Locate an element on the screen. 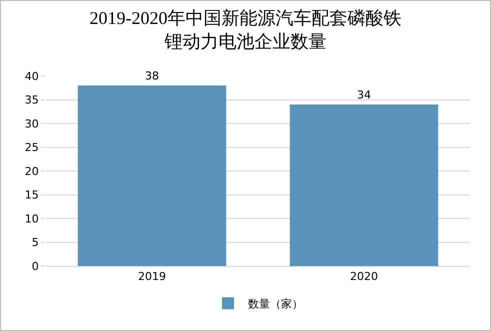 The width and height of the screenshot is (491, 331). chart-title: 2019-2020年中国新能源汽车配套磷酸铁锂动力电池企业数量 is located at coordinates (246, 30).